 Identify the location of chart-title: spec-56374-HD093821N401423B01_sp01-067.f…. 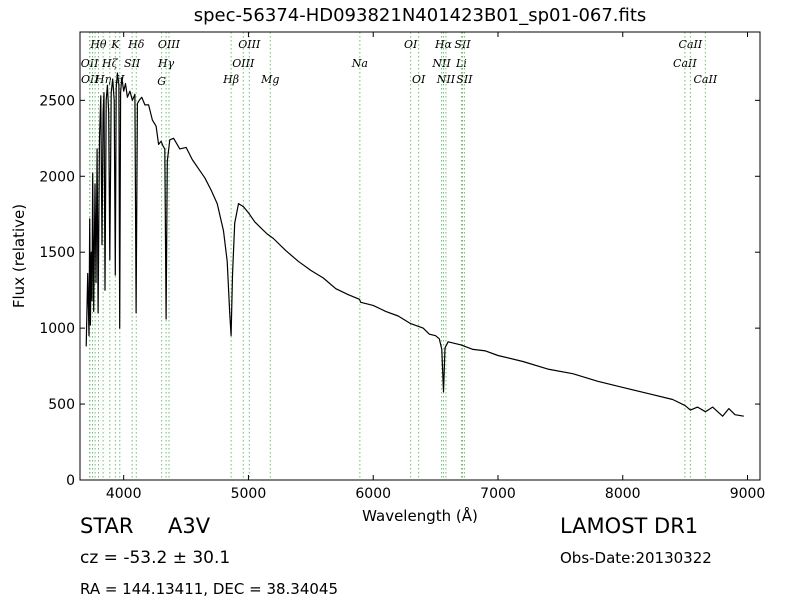
(420, 15).